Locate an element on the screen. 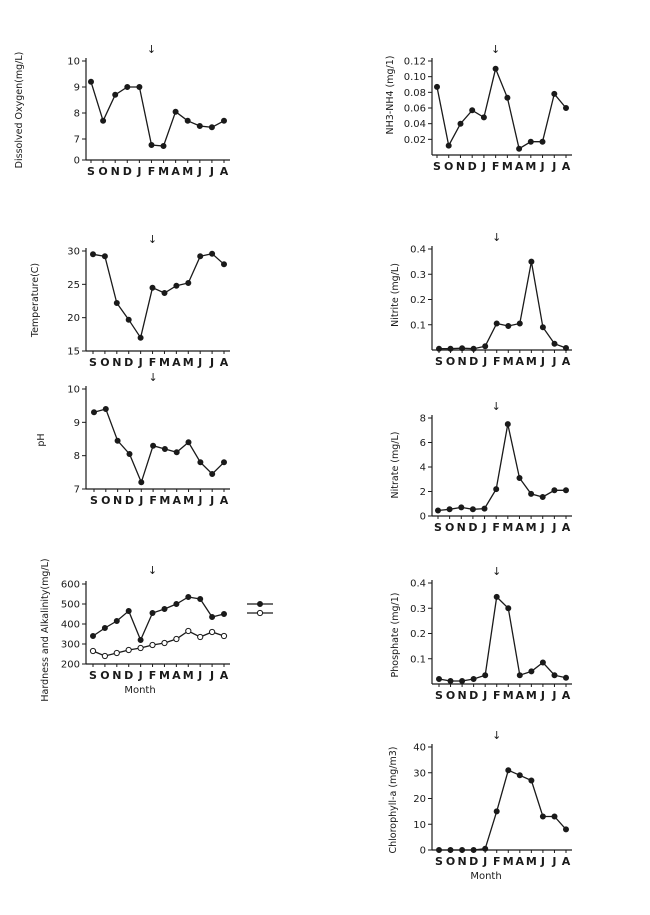 Image resolution: width=650 pixels, height=915 pixels. y-tick-label: 7 is located at coordinates (77, 490).